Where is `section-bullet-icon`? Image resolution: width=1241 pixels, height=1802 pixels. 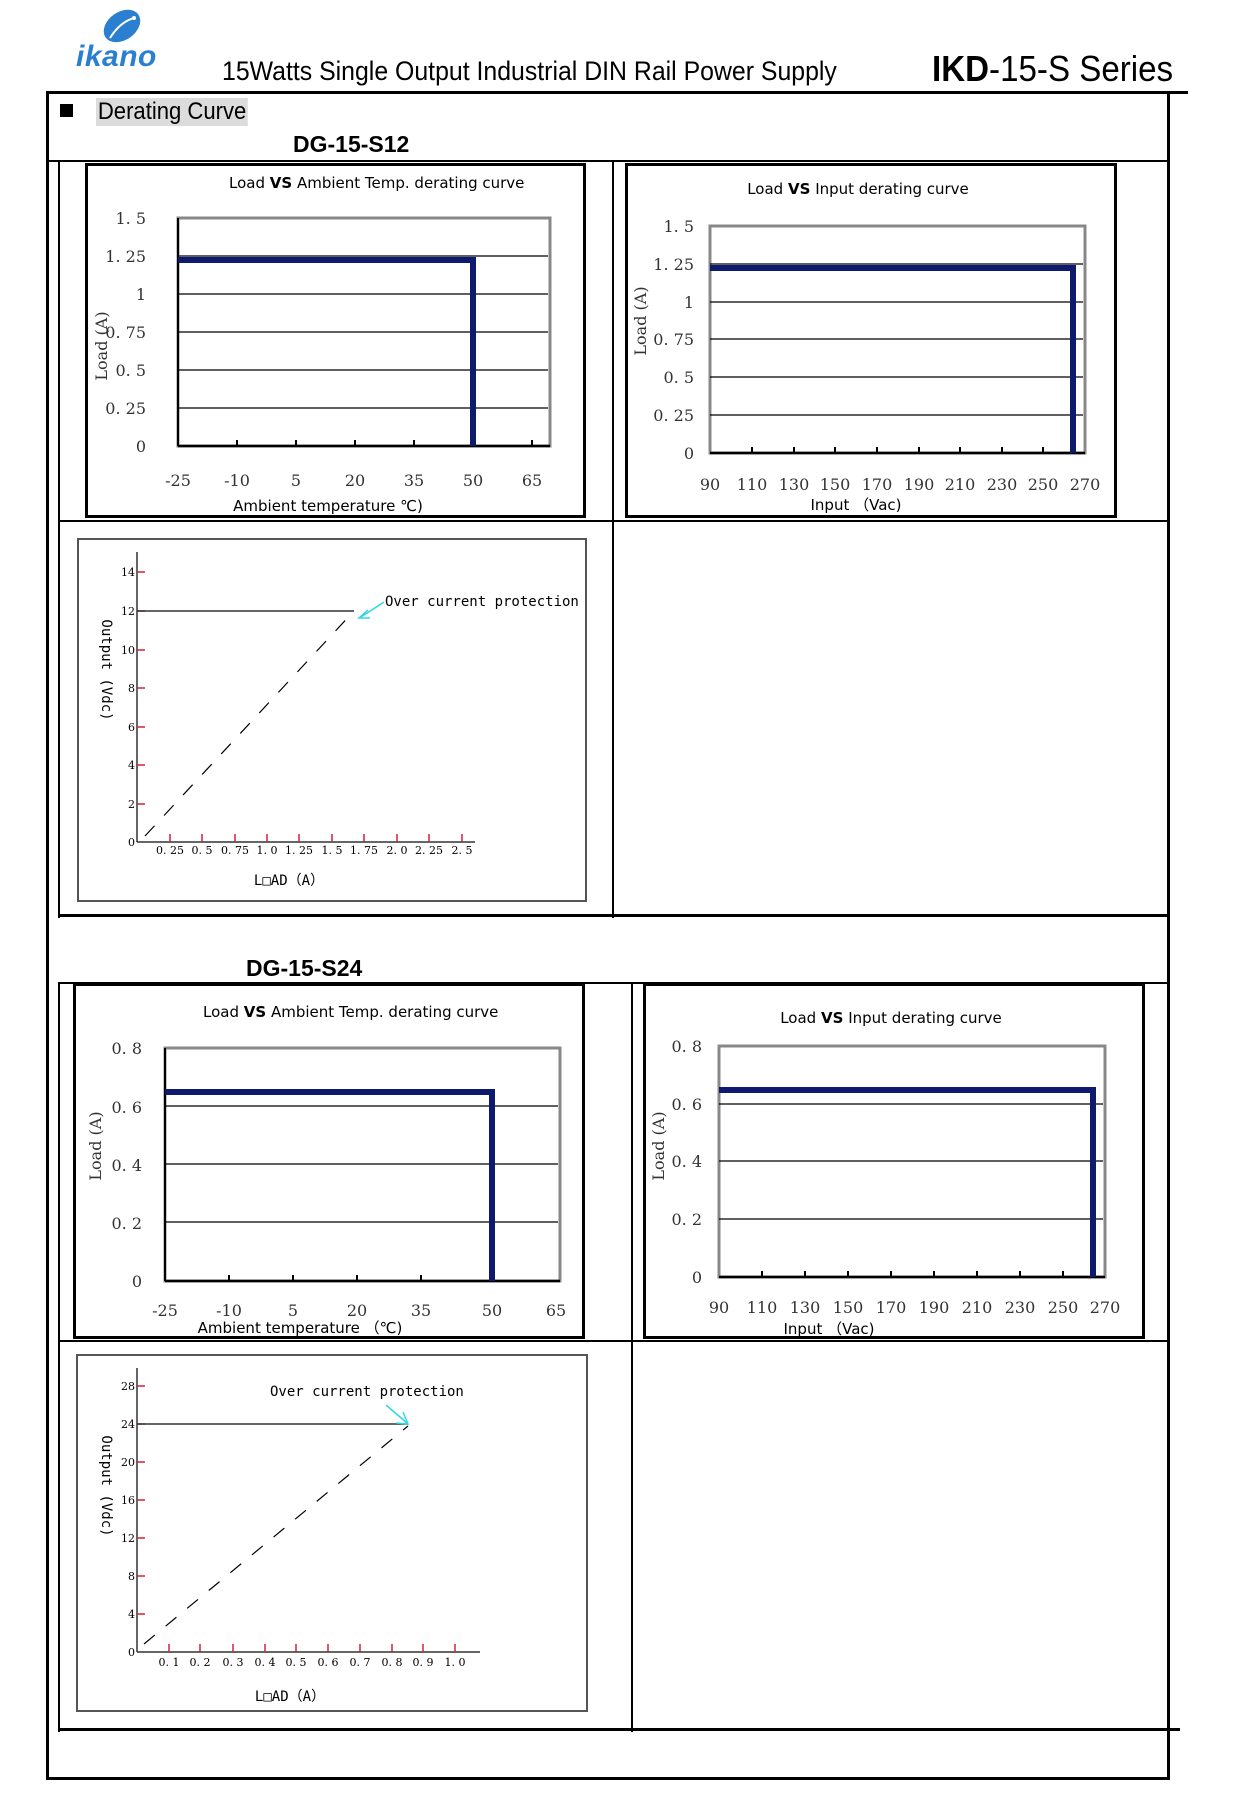 section-bullet-icon is located at coordinates (66, 110).